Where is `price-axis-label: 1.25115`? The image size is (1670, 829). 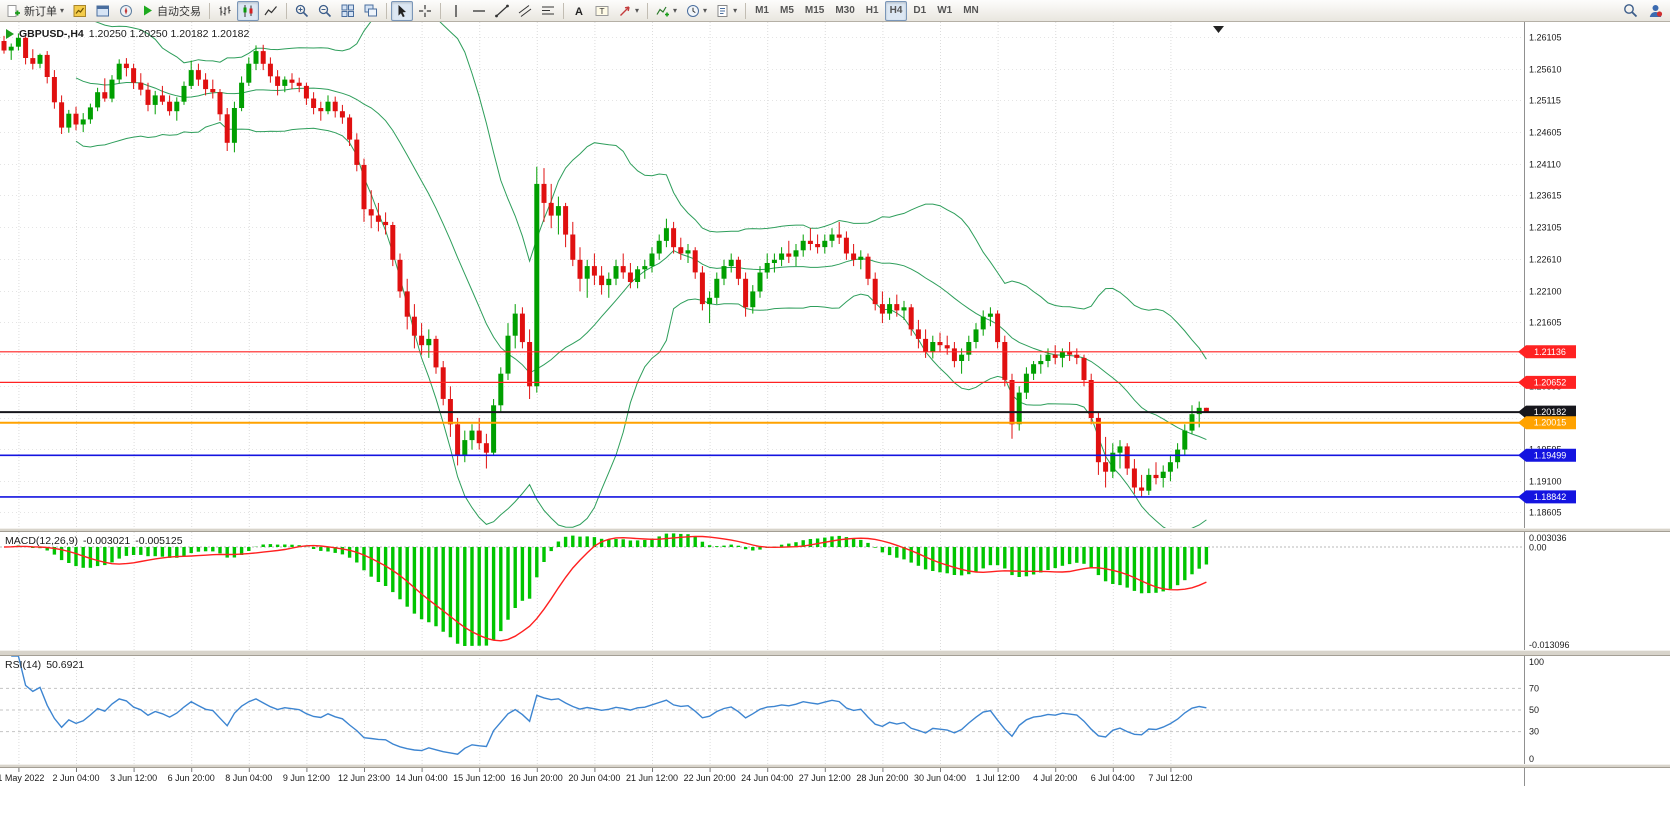
price-axis-label: 1.25115 is located at coordinates (1545, 101).